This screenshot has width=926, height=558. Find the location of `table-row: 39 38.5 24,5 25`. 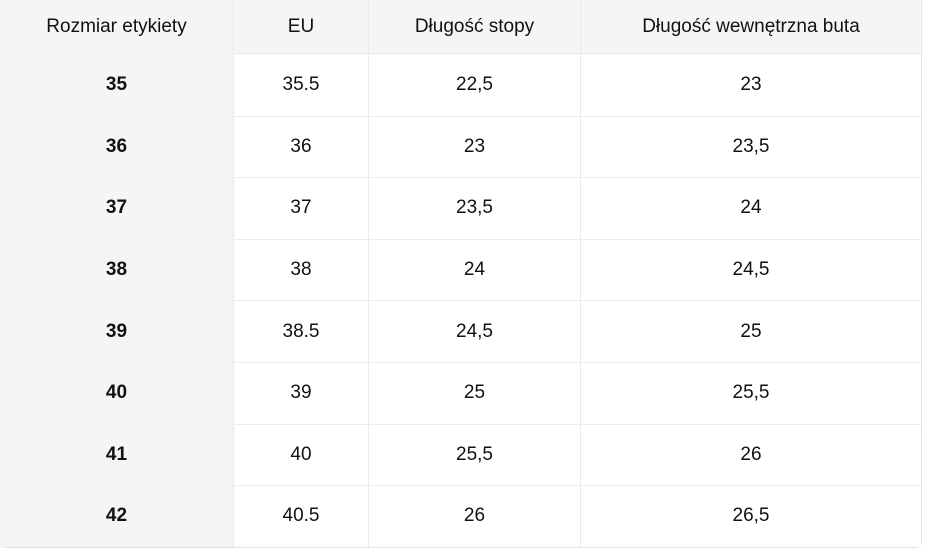

table-row: 39 38.5 24,5 25 is located at coordinates (460, 331).